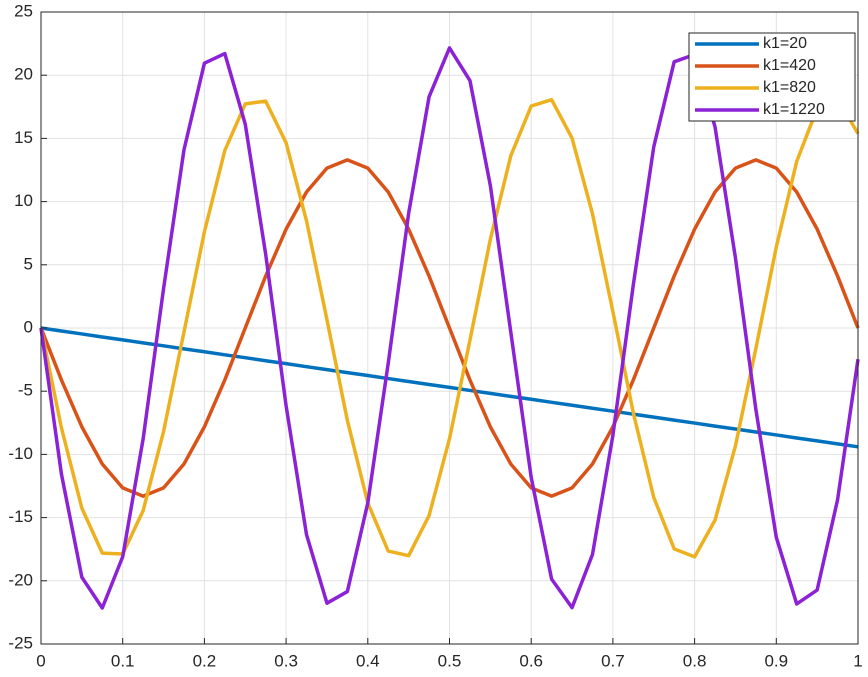 The height and width of the screenshot is (677, 868). What do you see at coordinates (450, 660) in the screenshot?
I see `x-tick-label: 0.5` at bounding box center [450, 660].